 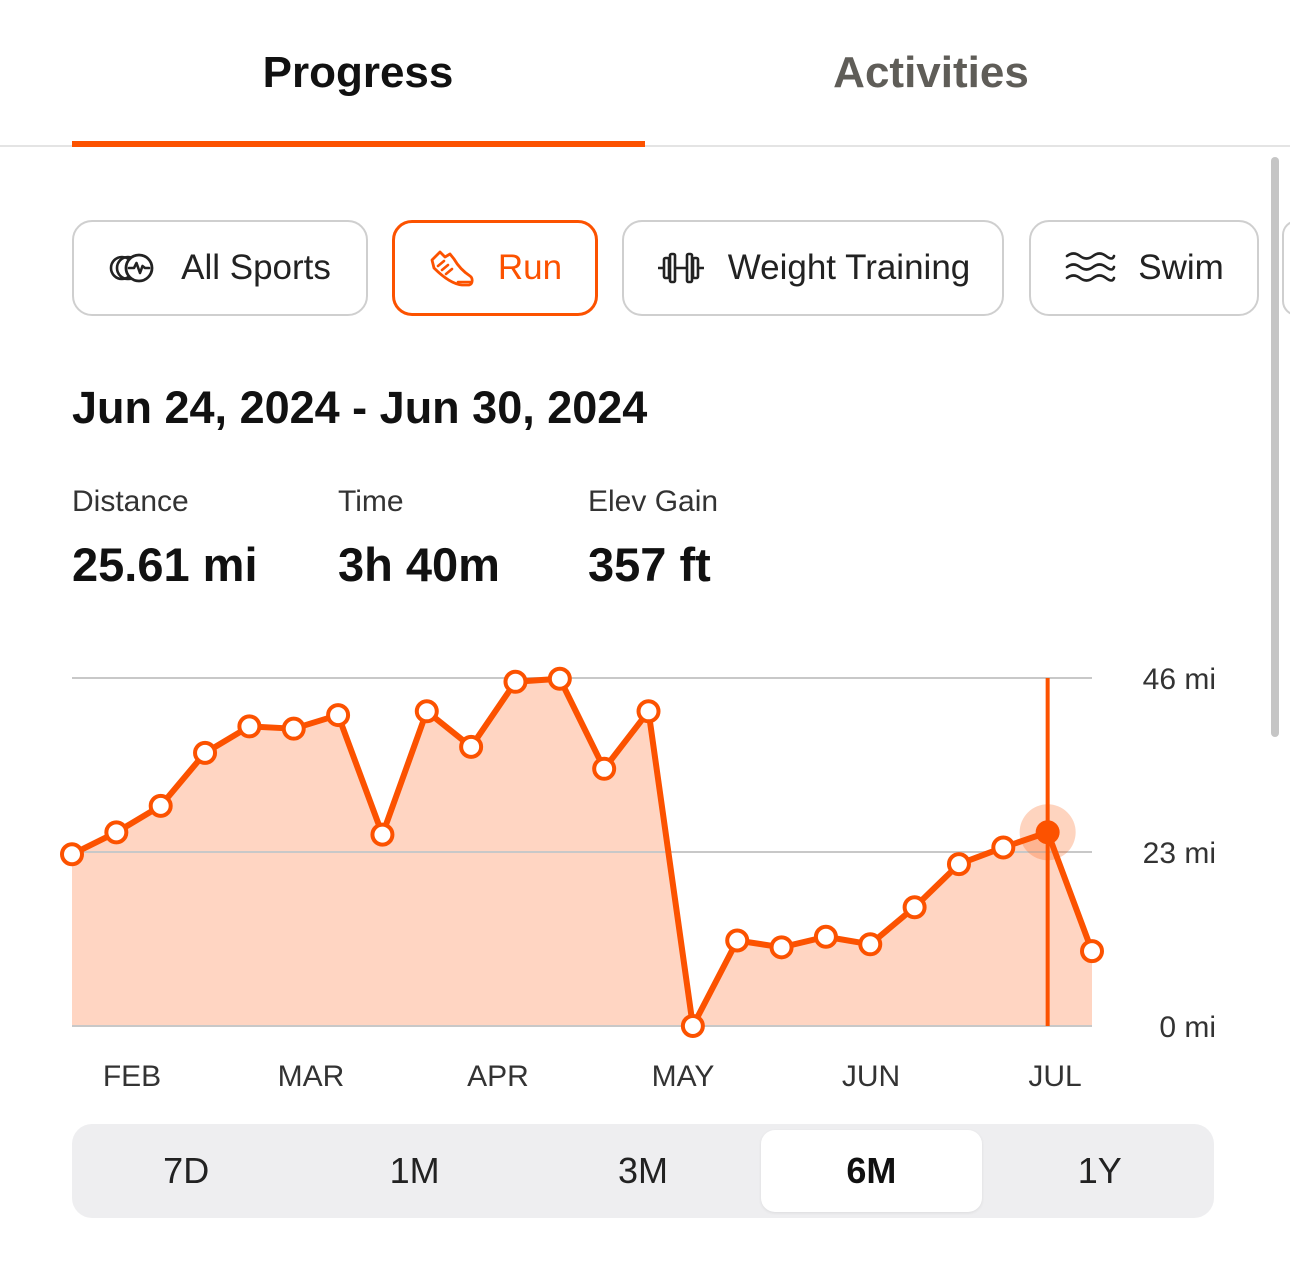 I want to click on active-tab-indicator, so click(x=358, y=144).